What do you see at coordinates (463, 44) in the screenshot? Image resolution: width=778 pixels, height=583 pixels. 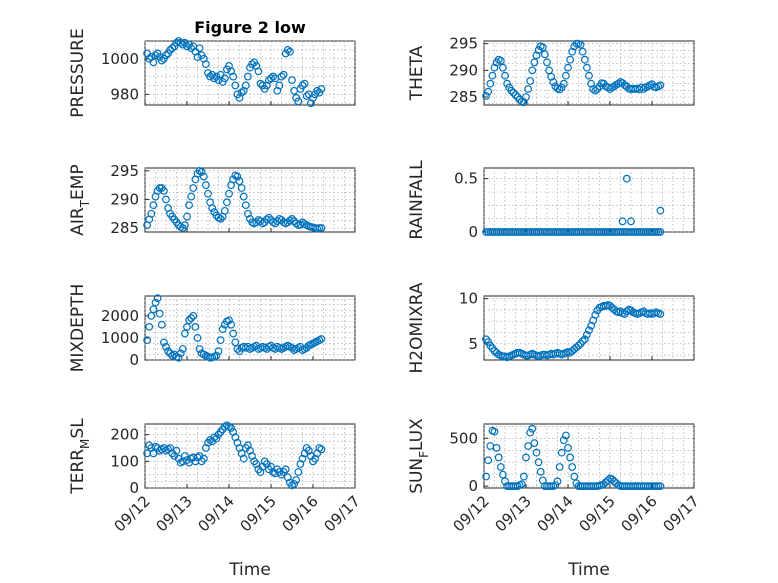 I see `y-tick-label: 295` at bounding box center [463, 44].